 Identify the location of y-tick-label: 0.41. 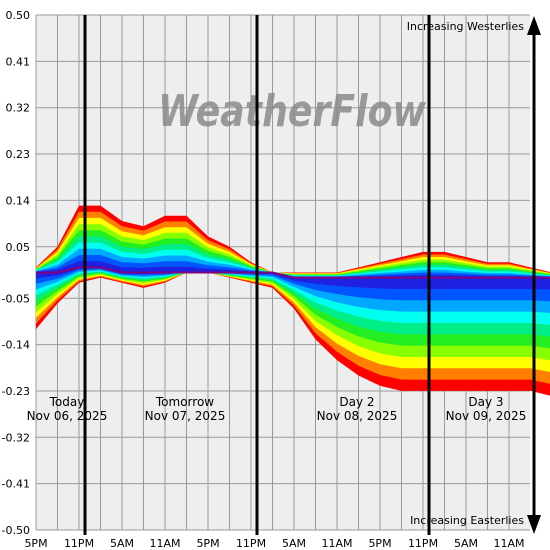
(18, 61).